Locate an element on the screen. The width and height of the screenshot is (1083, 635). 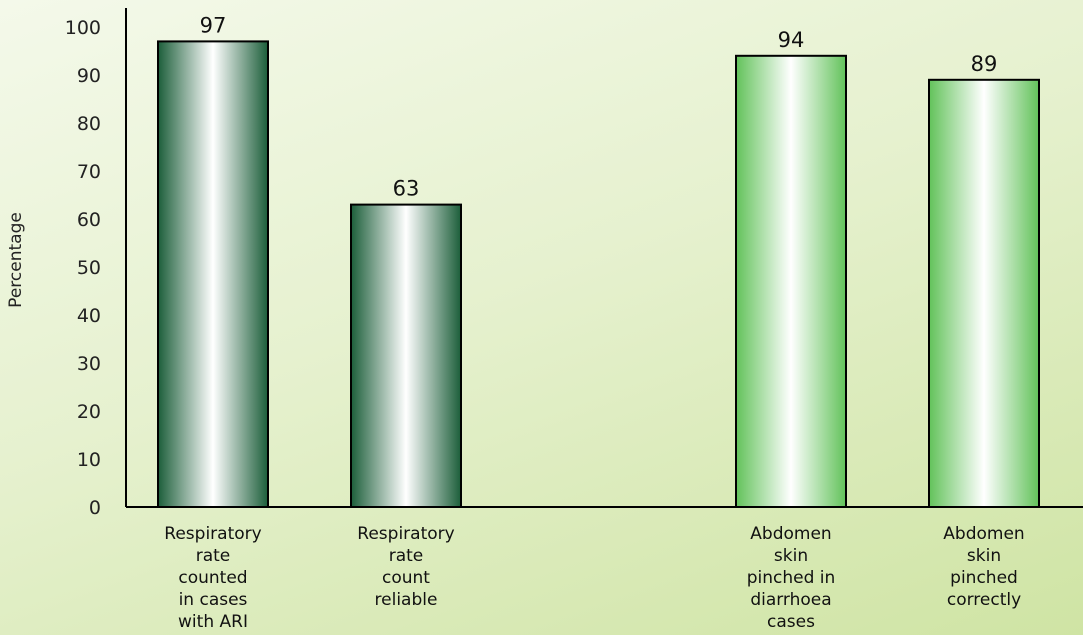
data-label: 63 is located at coordinates (406, 189).